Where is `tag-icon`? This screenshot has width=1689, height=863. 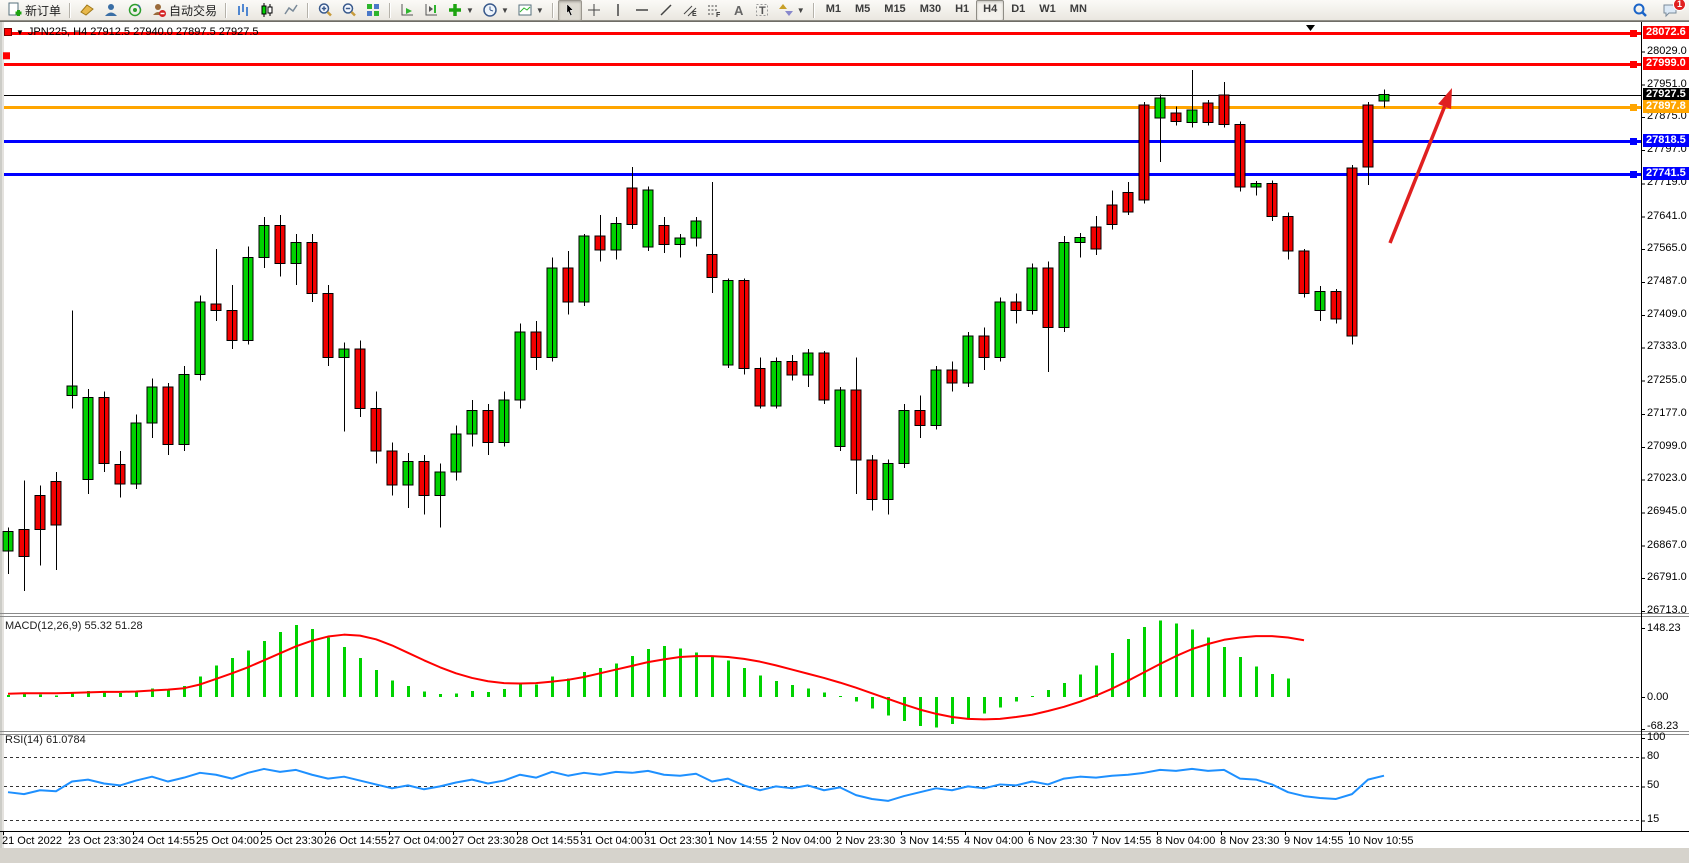
tag-icon is located at coordinates (87, 10).